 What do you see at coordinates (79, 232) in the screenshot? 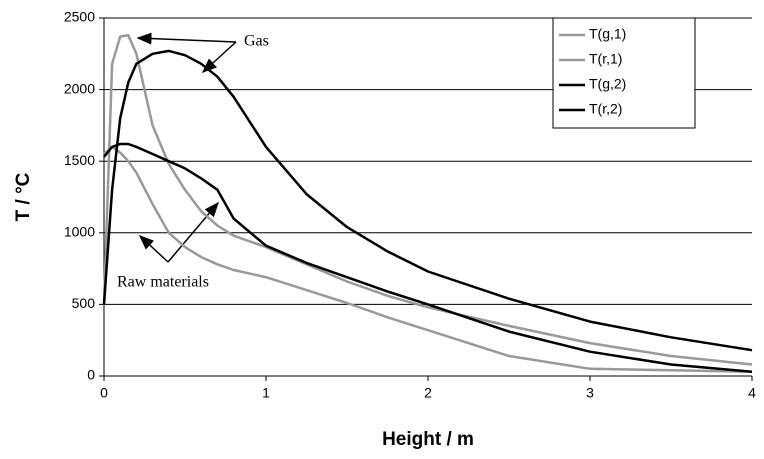
I see `y-tick-label: 1000` at bounding box center [79, 232].